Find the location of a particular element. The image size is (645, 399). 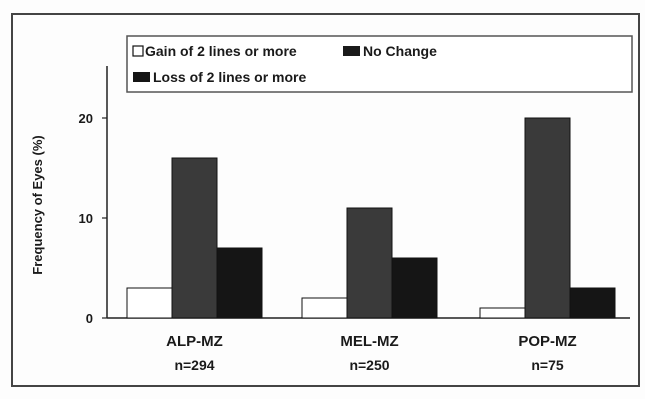

y-tick-label: 10 is located at coordinates (86, 218).